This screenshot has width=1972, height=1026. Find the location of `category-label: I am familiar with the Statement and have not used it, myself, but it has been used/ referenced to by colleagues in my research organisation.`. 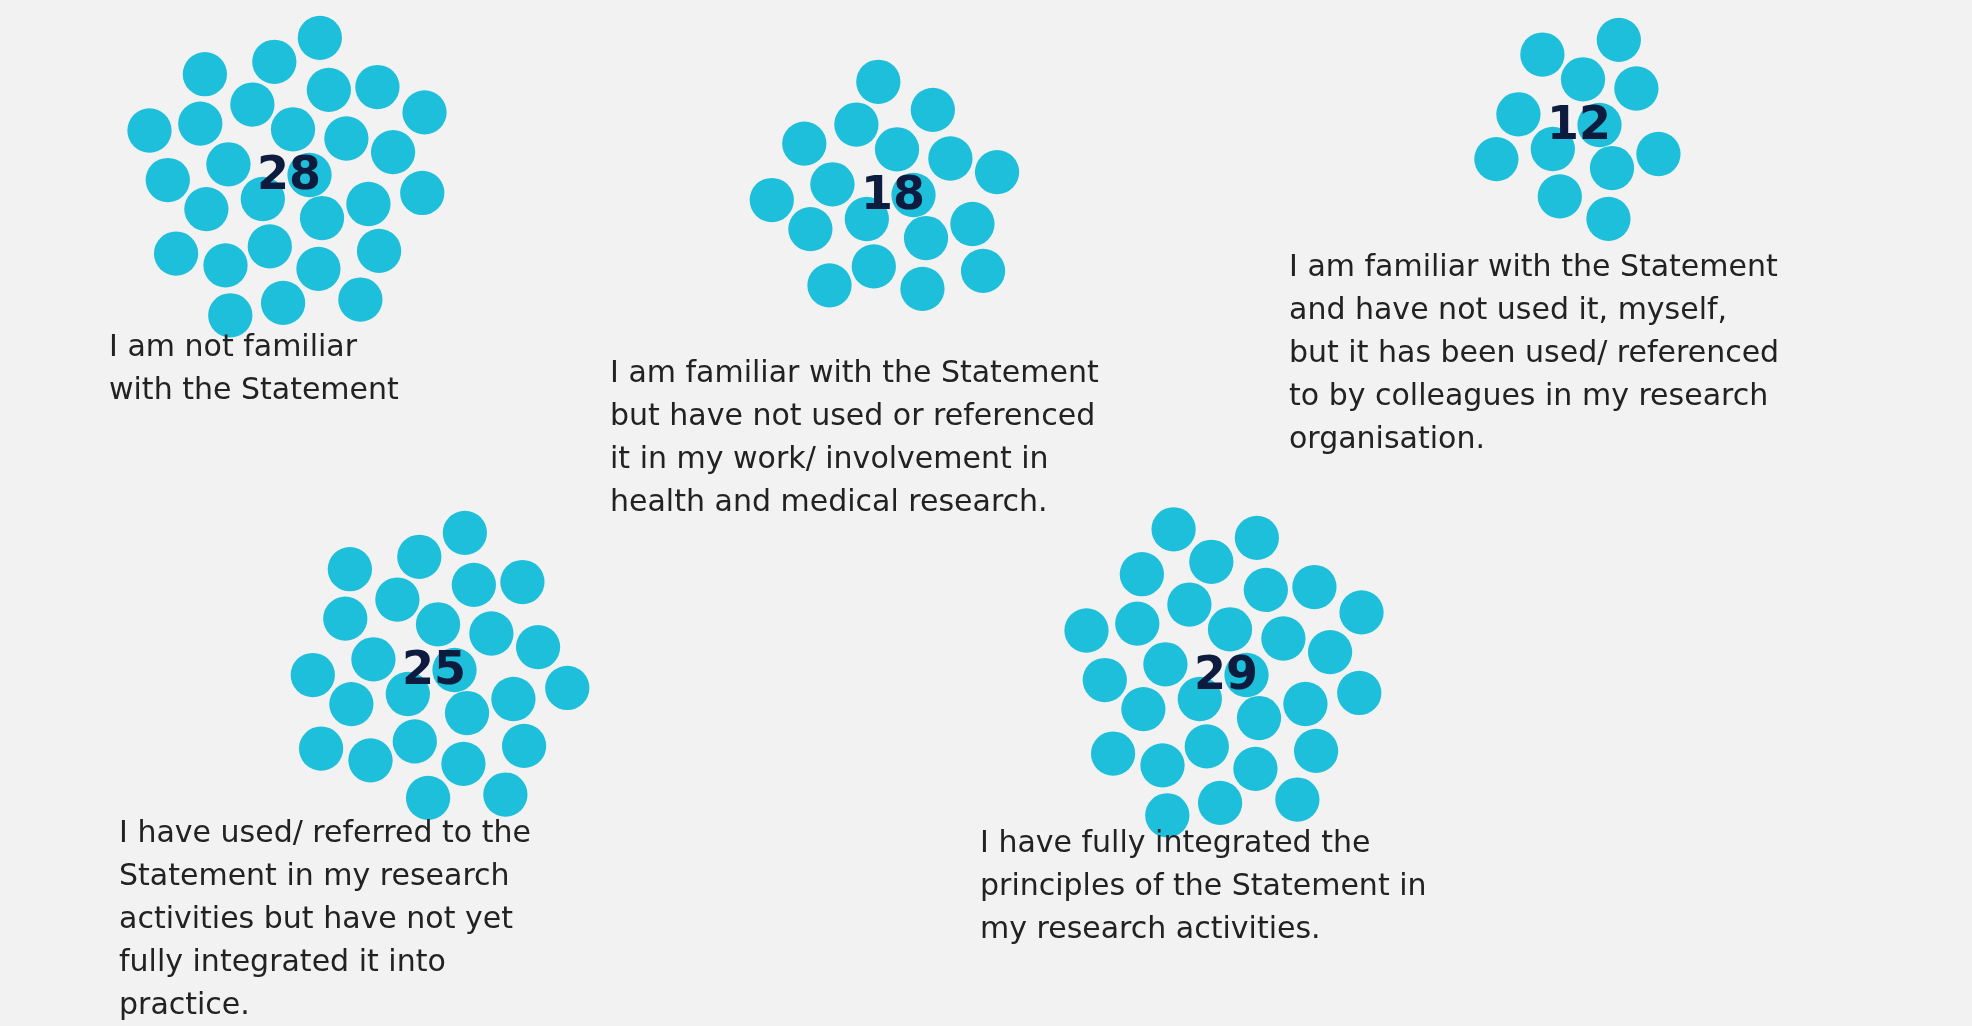

category-label: I am familiar with the Statement and have not used it, myself, but it has been used/ referenced to by colleagues in my research organisation. is located at coordinates (1534, 351).